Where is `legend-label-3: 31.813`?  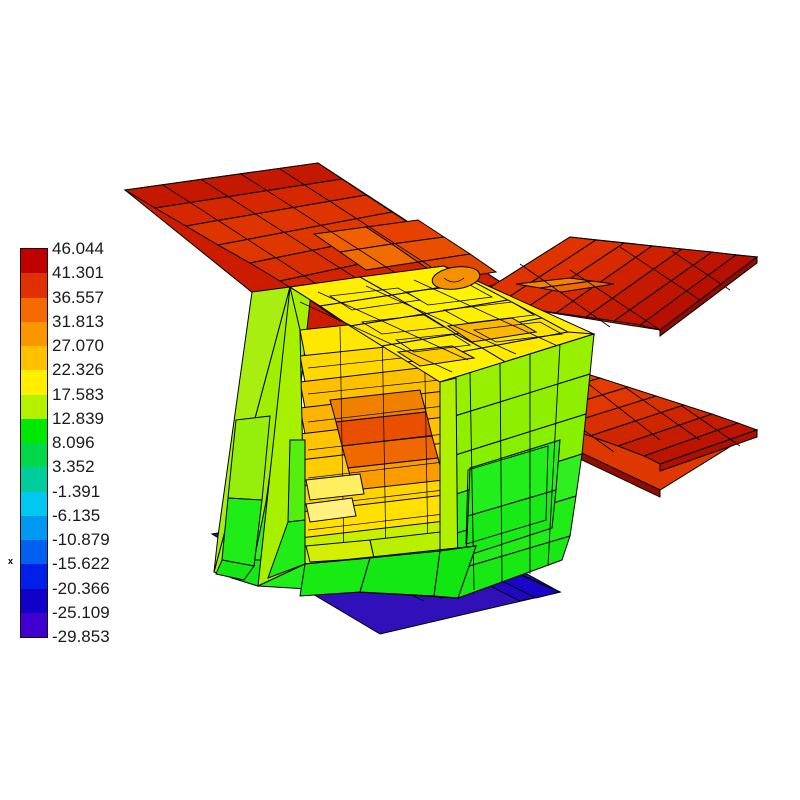
legend-label-3: 31.813 is located at coordinates (78, 321).